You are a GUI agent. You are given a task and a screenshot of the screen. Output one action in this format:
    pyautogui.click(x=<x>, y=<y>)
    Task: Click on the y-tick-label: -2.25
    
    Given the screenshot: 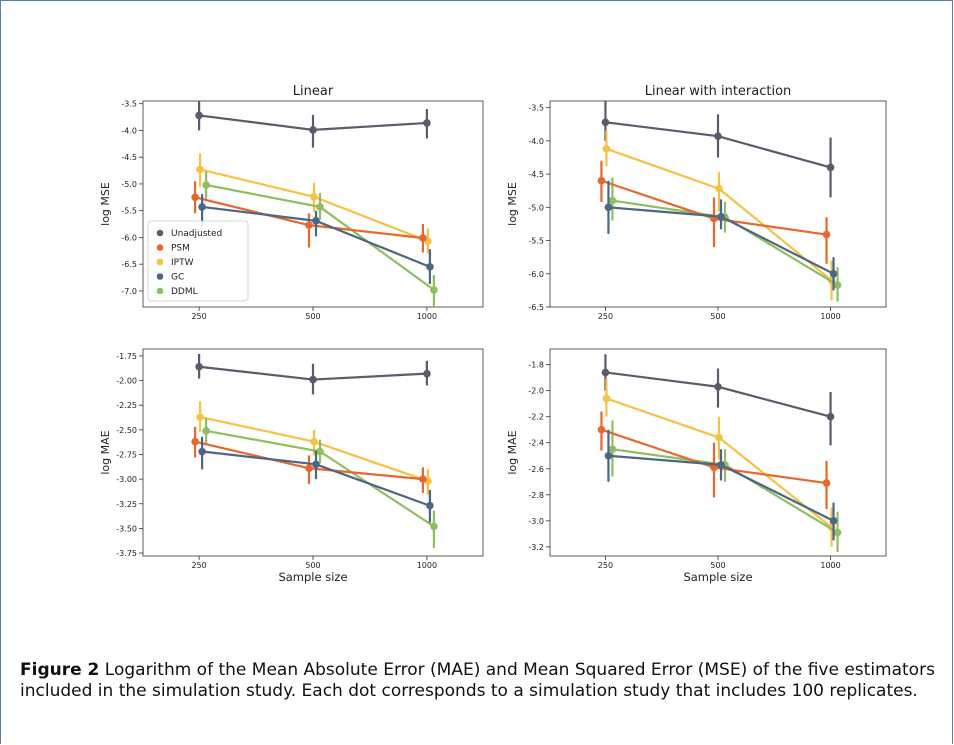 What is the action you would take?
    pyautogui.click(x=126, y=405)
    